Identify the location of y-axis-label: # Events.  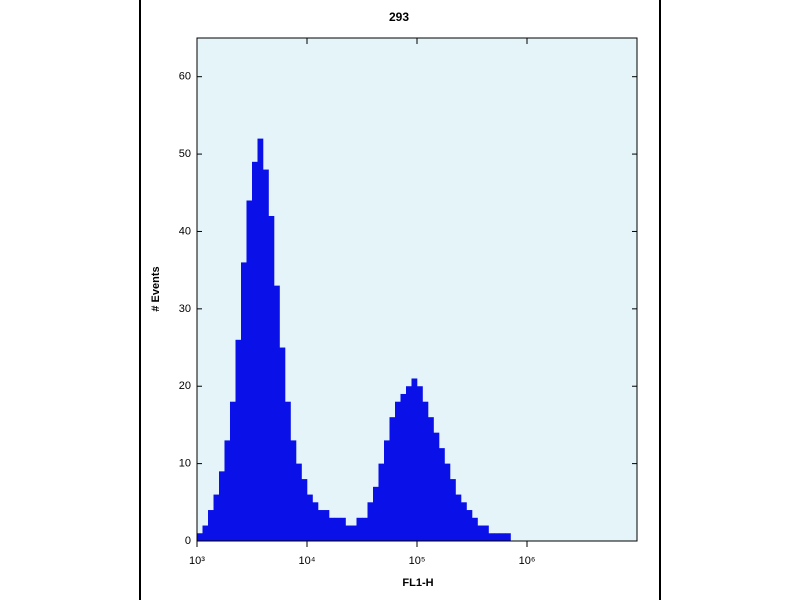
(156, 288).